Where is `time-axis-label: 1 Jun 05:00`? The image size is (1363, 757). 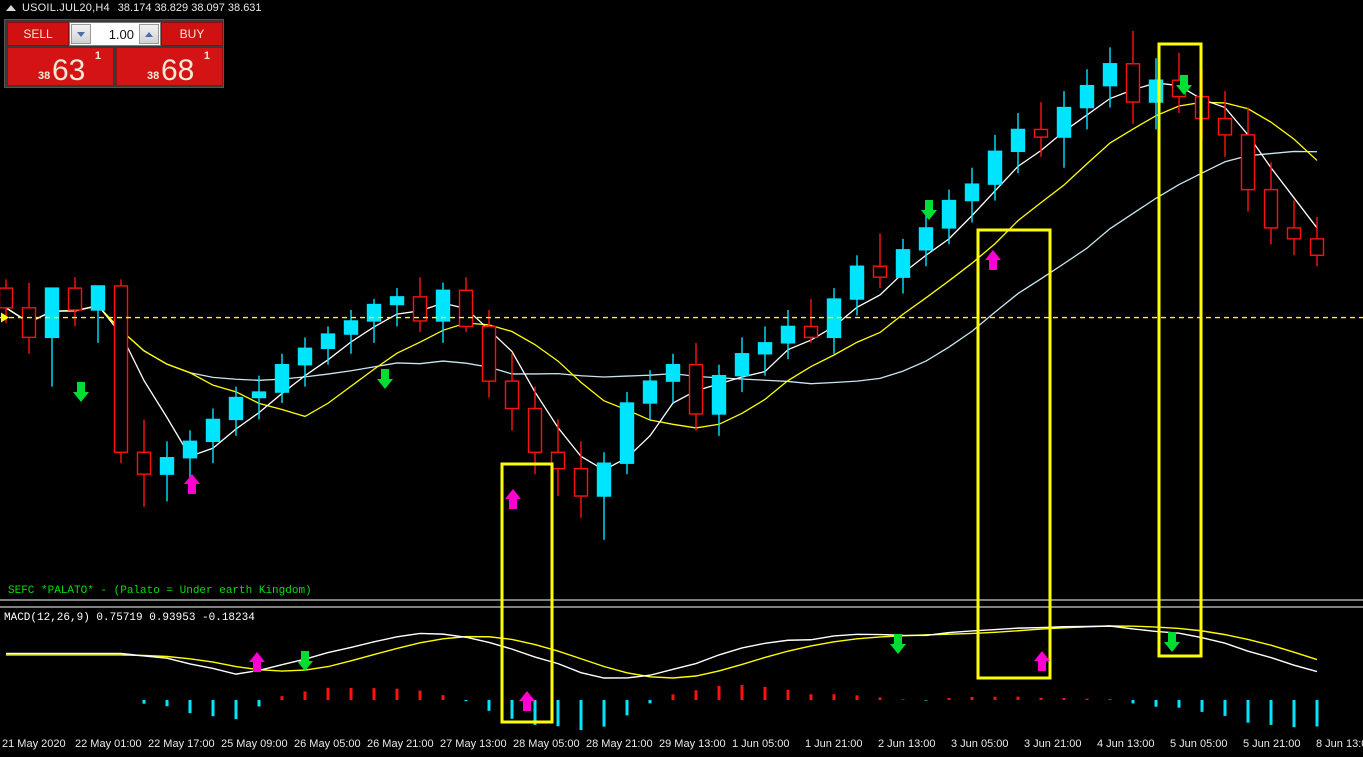 time-axis-label: 1 Jun 05:00 is located at coordinates (761, 744).